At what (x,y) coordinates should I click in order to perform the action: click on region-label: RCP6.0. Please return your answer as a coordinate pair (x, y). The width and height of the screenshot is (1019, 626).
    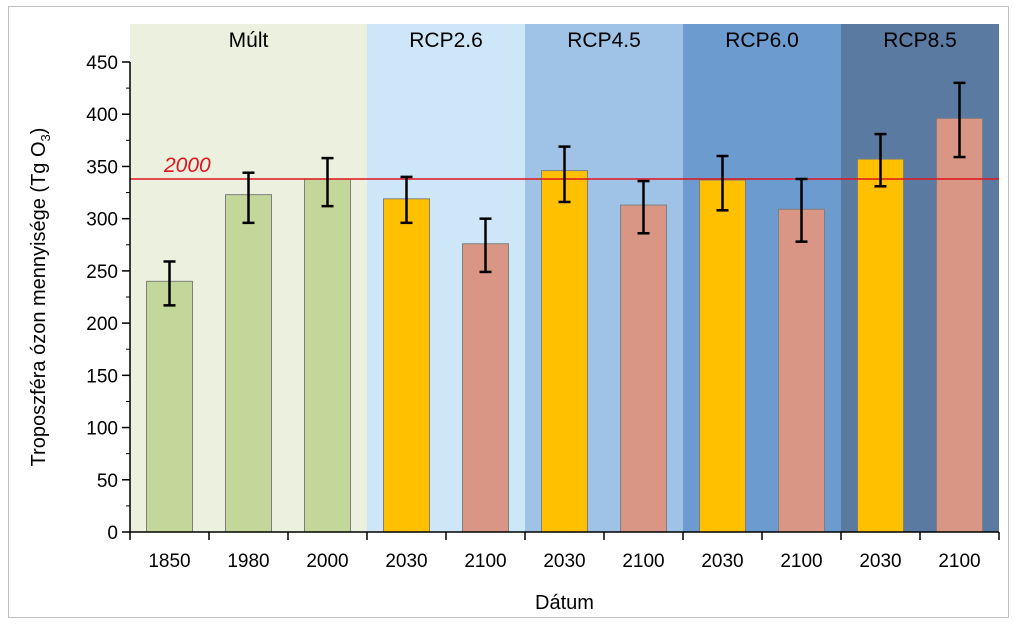
    Looking at the image, I should click on (762, 40).